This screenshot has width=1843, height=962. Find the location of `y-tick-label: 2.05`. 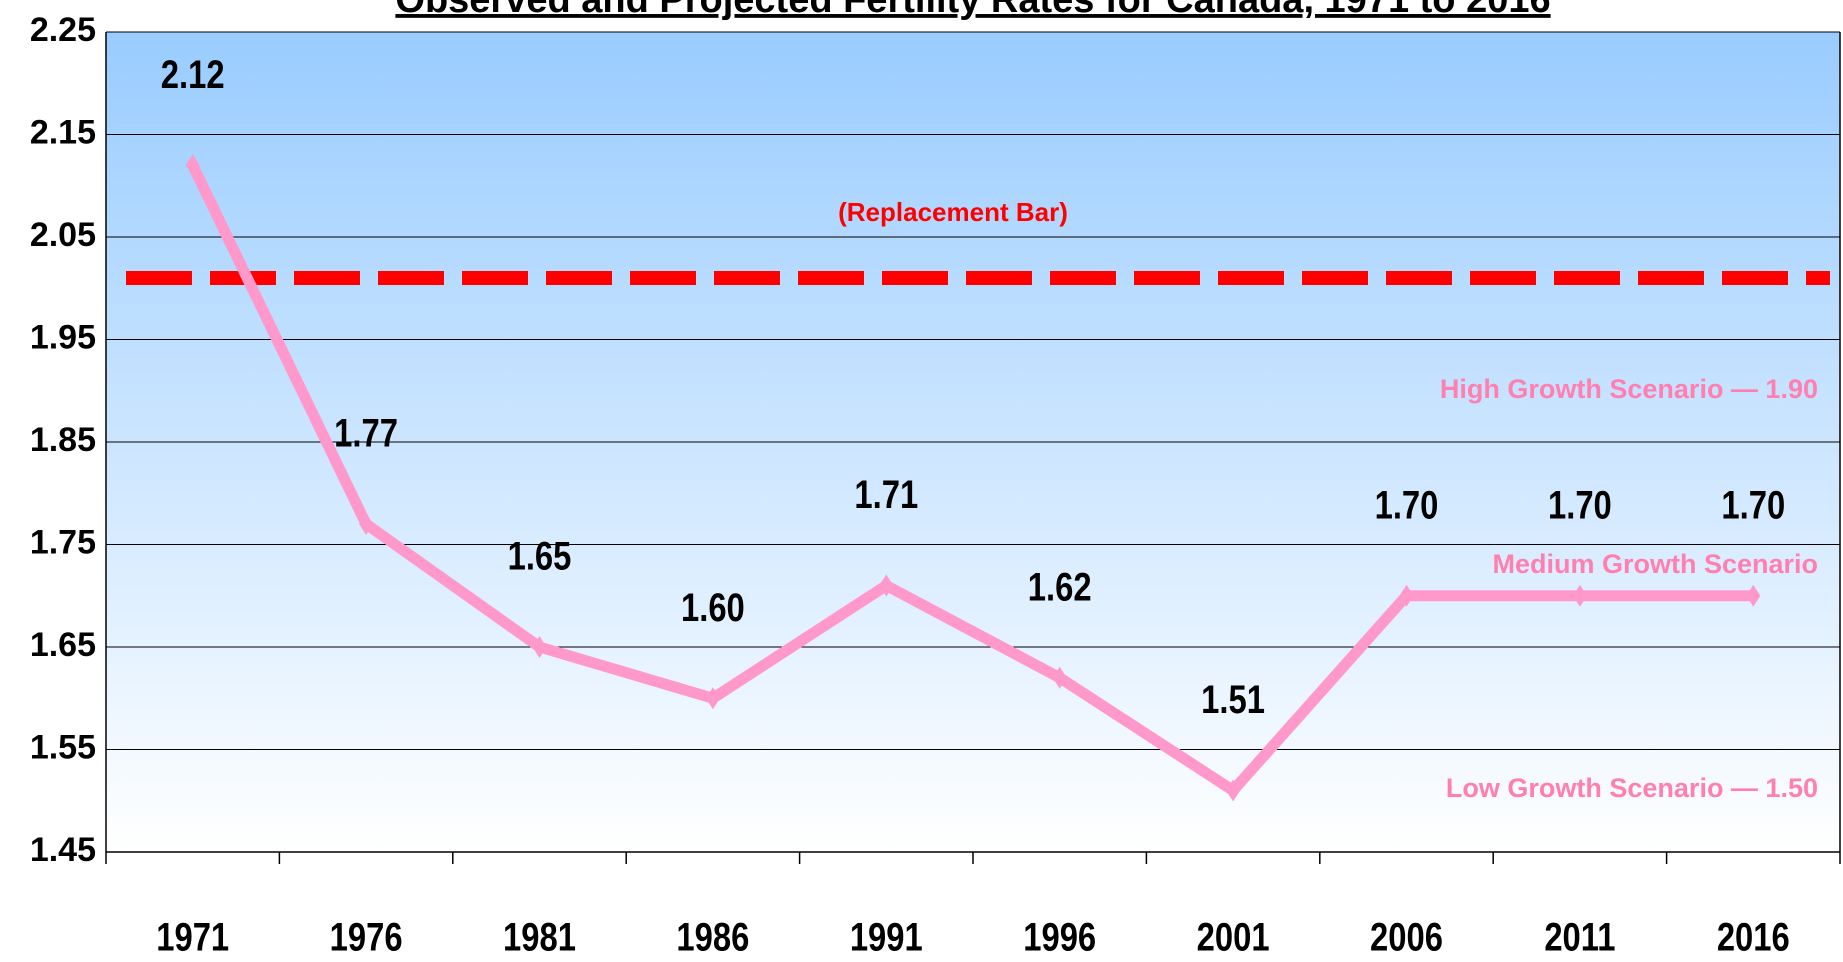

y-tick-label: 2.05 is located at coordinates (63, 235).